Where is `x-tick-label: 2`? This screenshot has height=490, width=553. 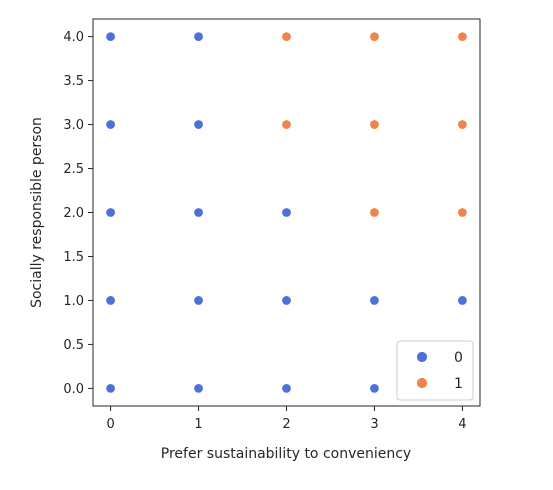
x-tick-label: 2 is located at coordinates (286, 424).